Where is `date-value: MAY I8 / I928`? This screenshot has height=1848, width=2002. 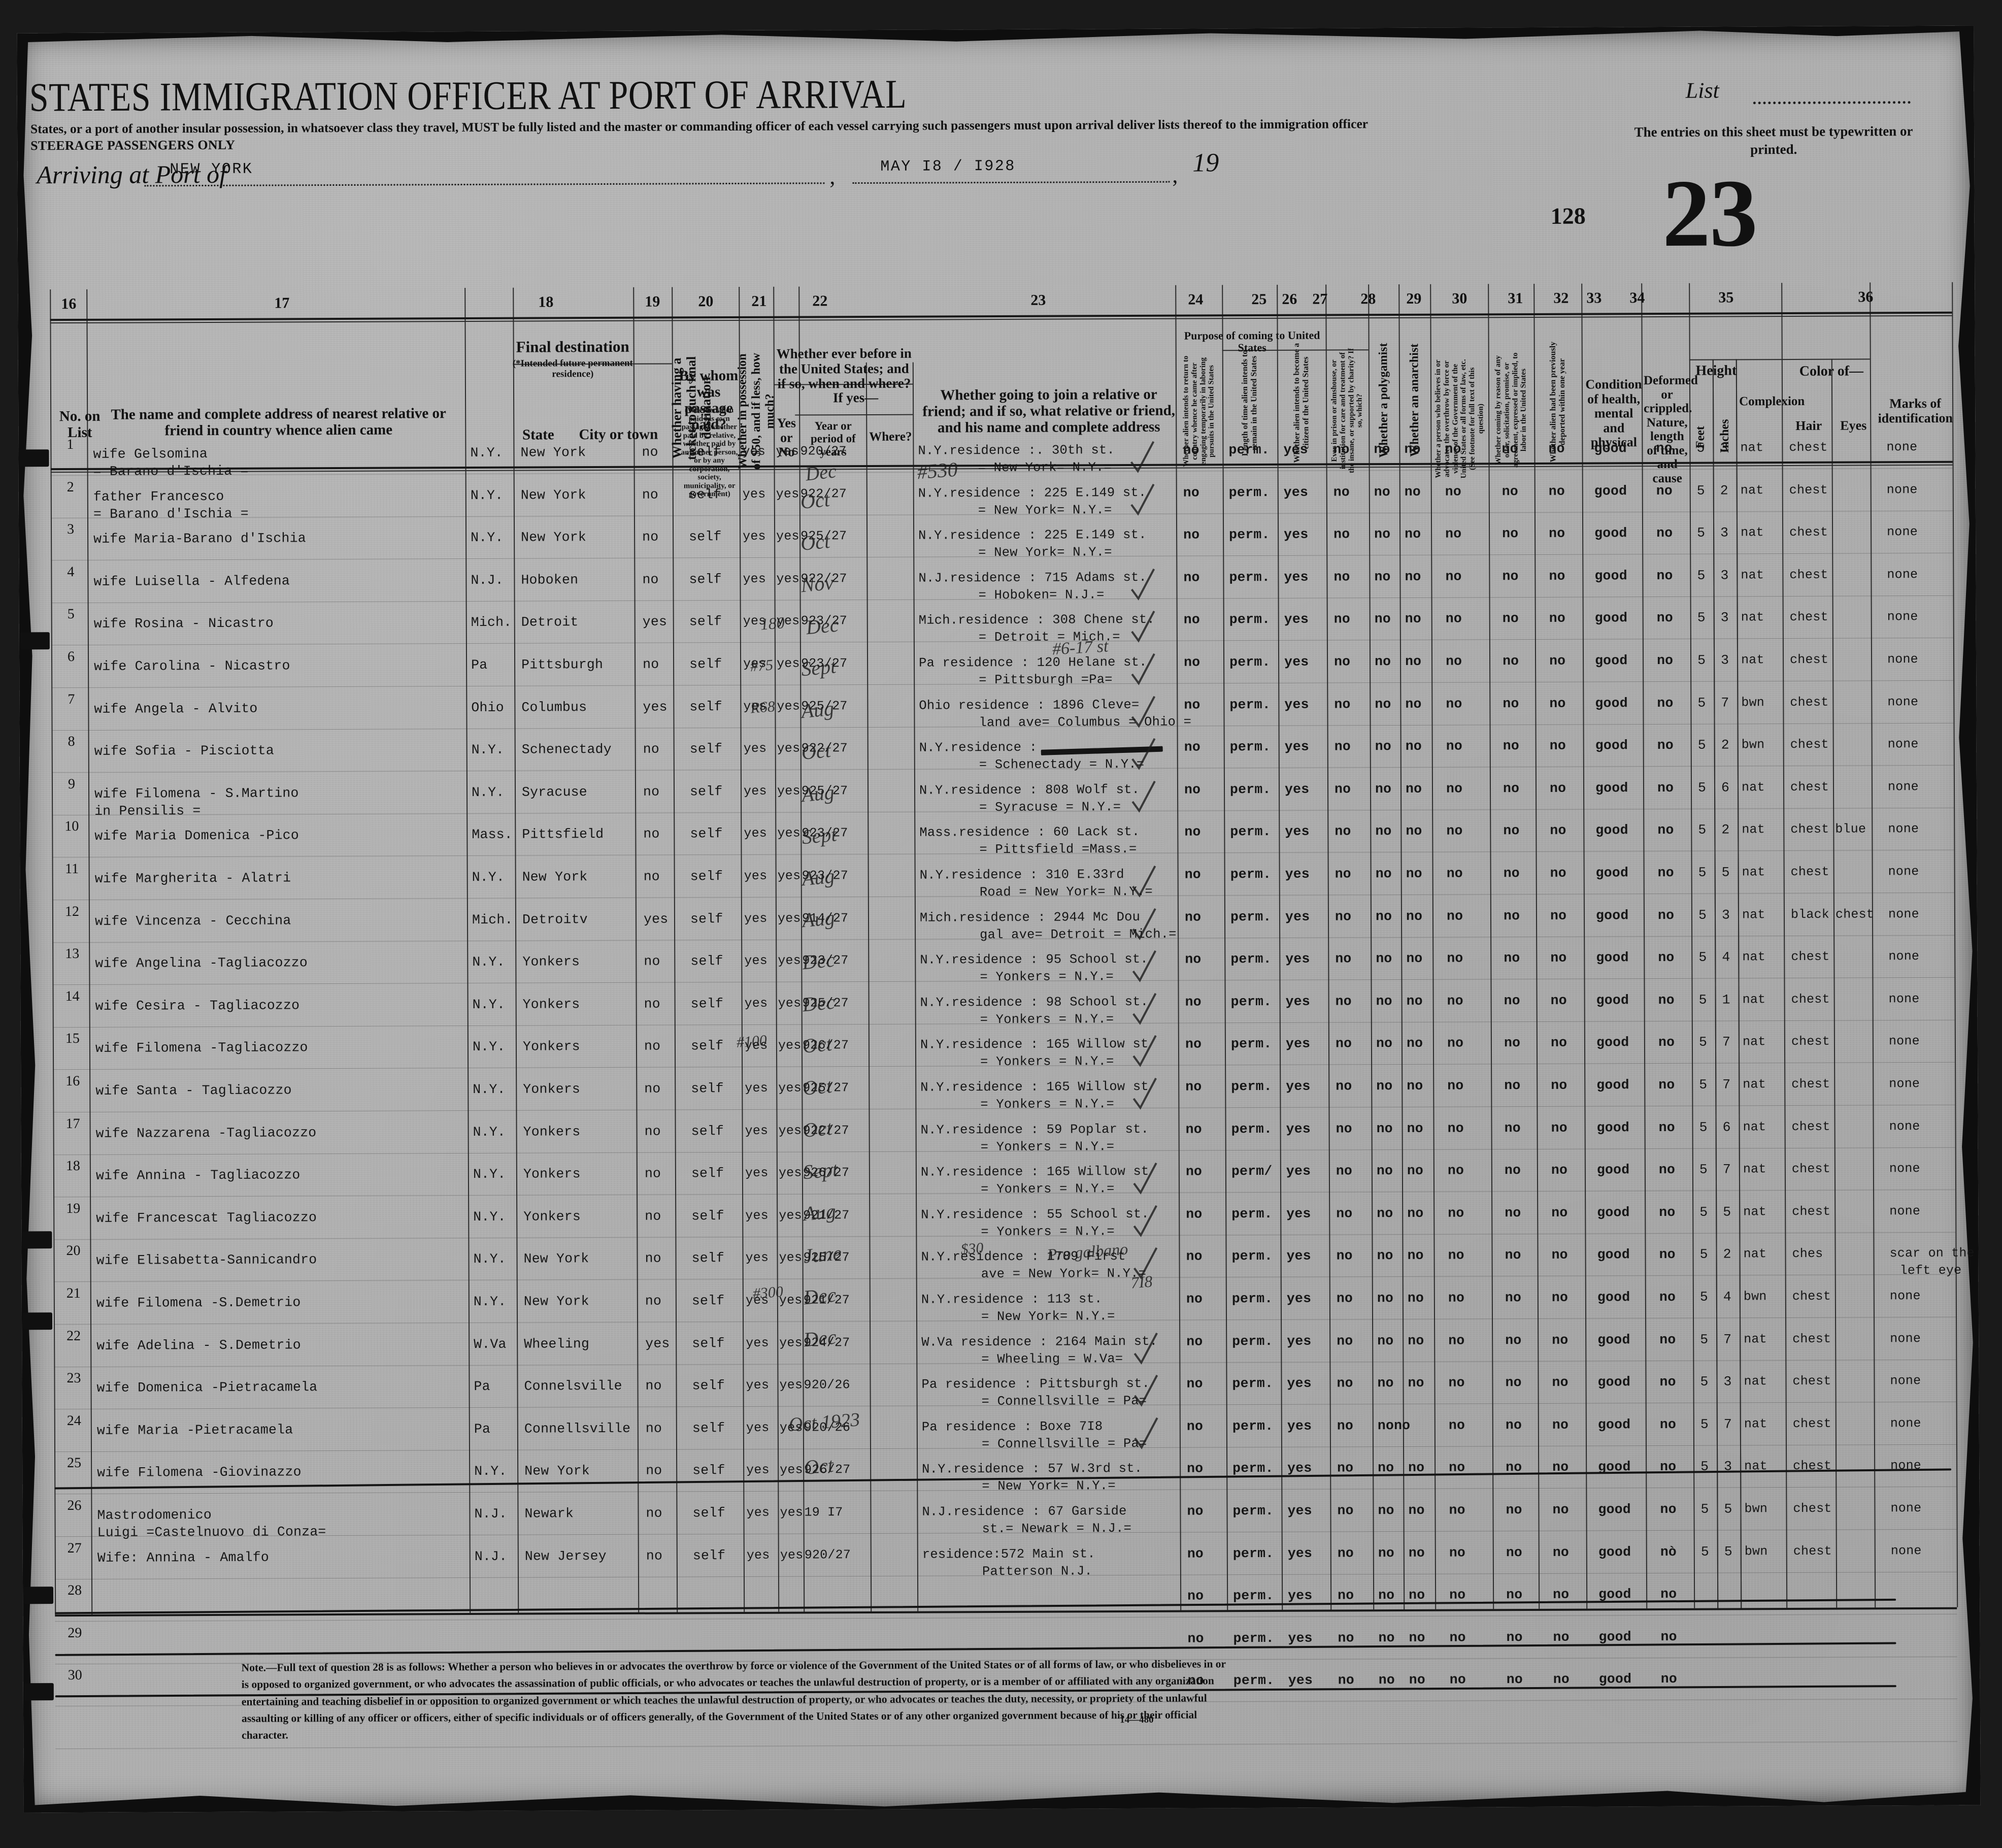 date-value: MAY I8 / I928 is located at coordinates (948, 166).